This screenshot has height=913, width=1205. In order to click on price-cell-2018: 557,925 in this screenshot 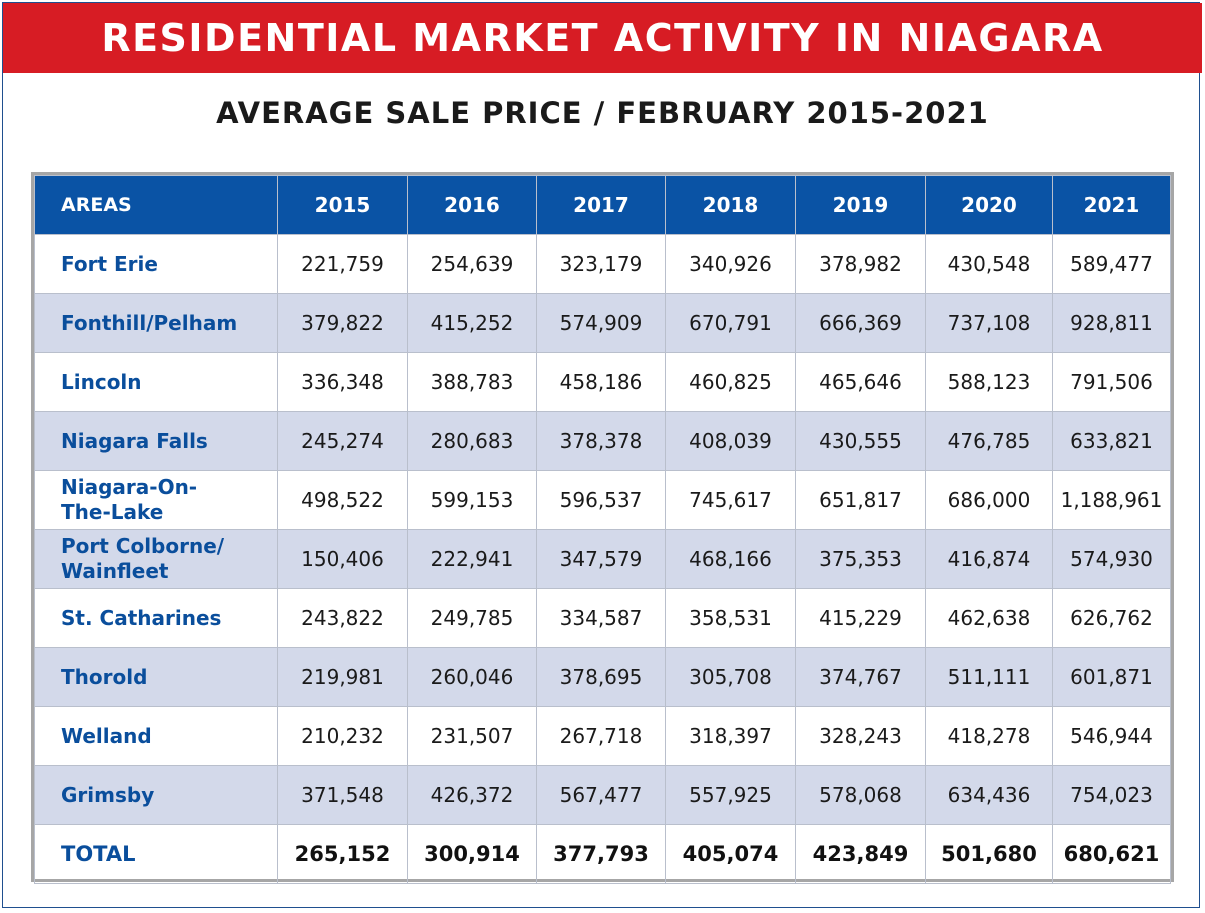, I will do `click(730, 795)`.